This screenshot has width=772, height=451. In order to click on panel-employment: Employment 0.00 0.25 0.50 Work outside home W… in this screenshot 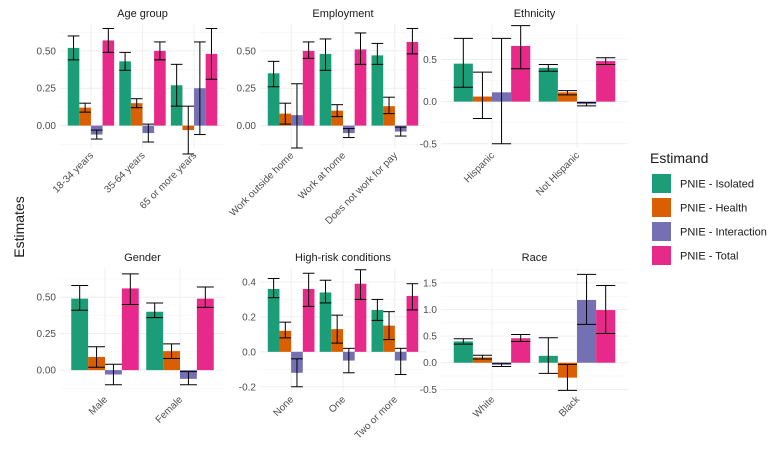, I will do `click(327, 117)`.